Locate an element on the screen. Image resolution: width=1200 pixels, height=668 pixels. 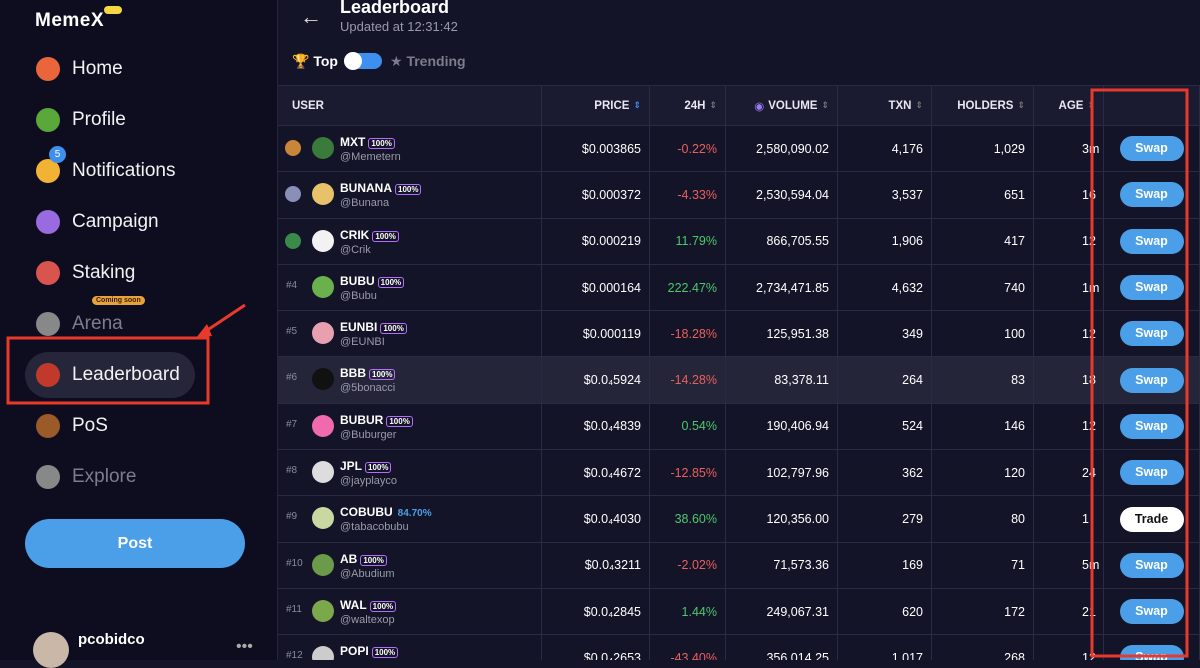
price: $0.0₄2653 is located at coordinates (596, 647).